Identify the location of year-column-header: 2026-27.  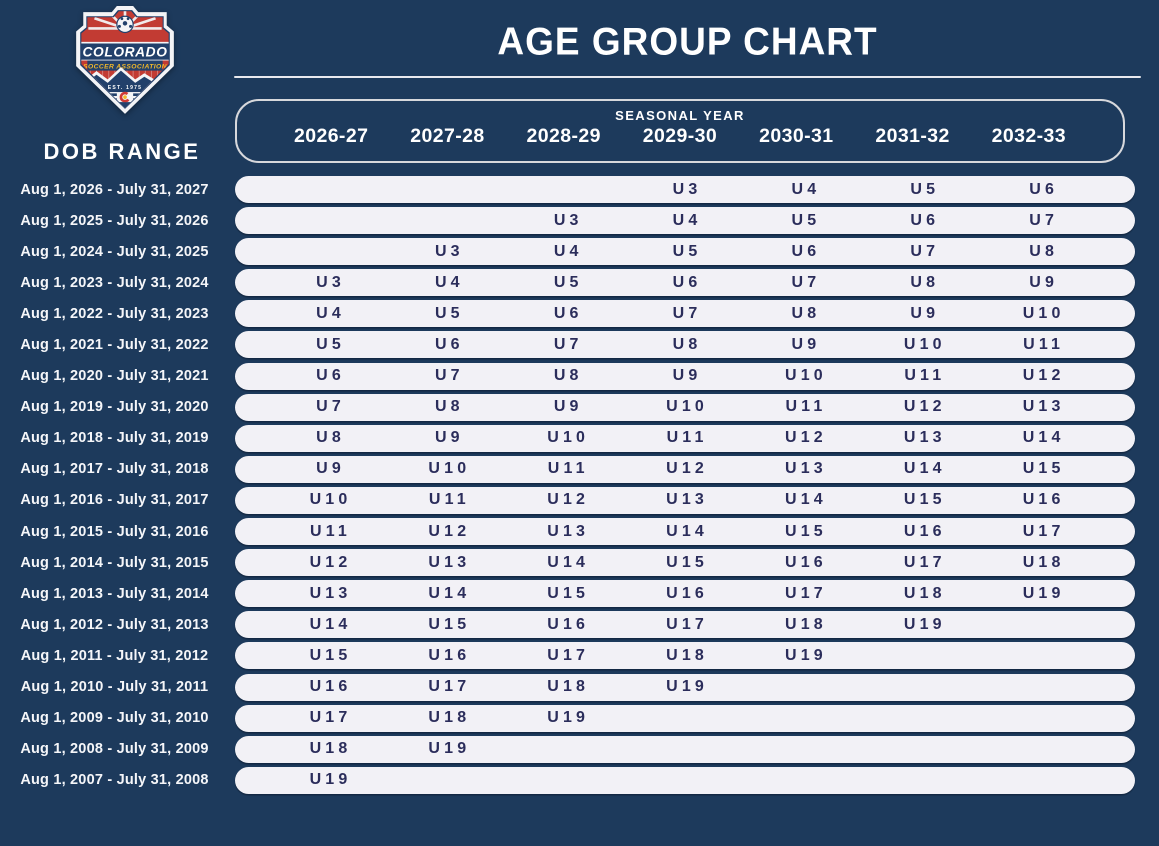
(331, 136).